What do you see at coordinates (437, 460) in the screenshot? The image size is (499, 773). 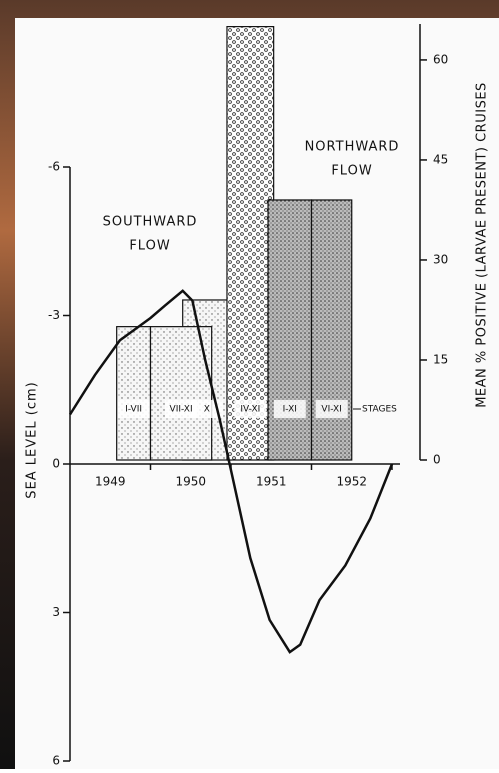 I see `y2-tick-label: 0` at bounding box center [437, 460].